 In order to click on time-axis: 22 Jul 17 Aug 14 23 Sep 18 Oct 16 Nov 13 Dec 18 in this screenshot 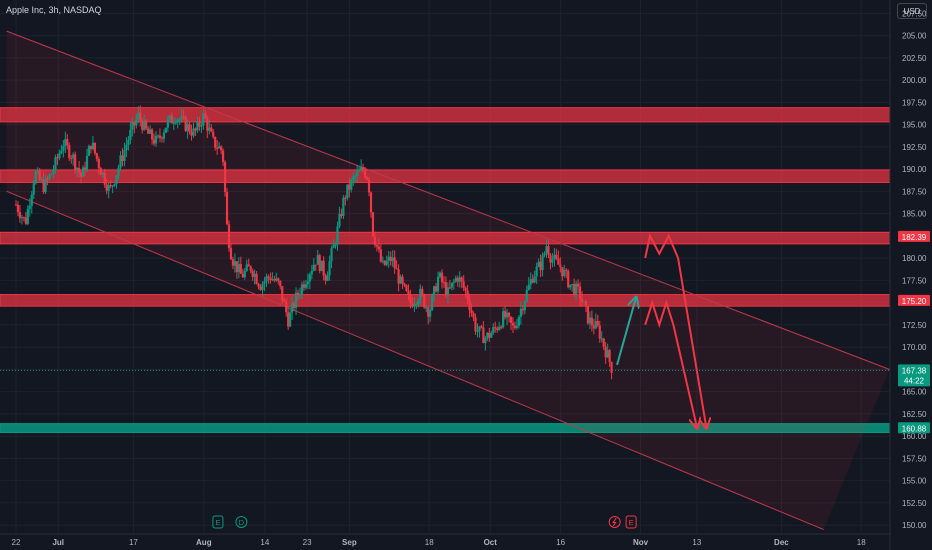, I will do `click(445, 540)`.